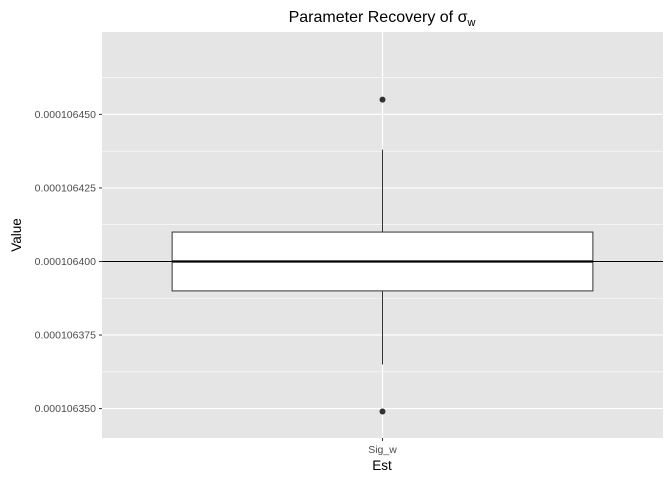 This screenshot has height=480, width=672. I want to click on x-axis: Sig_w, so click(382, 447).